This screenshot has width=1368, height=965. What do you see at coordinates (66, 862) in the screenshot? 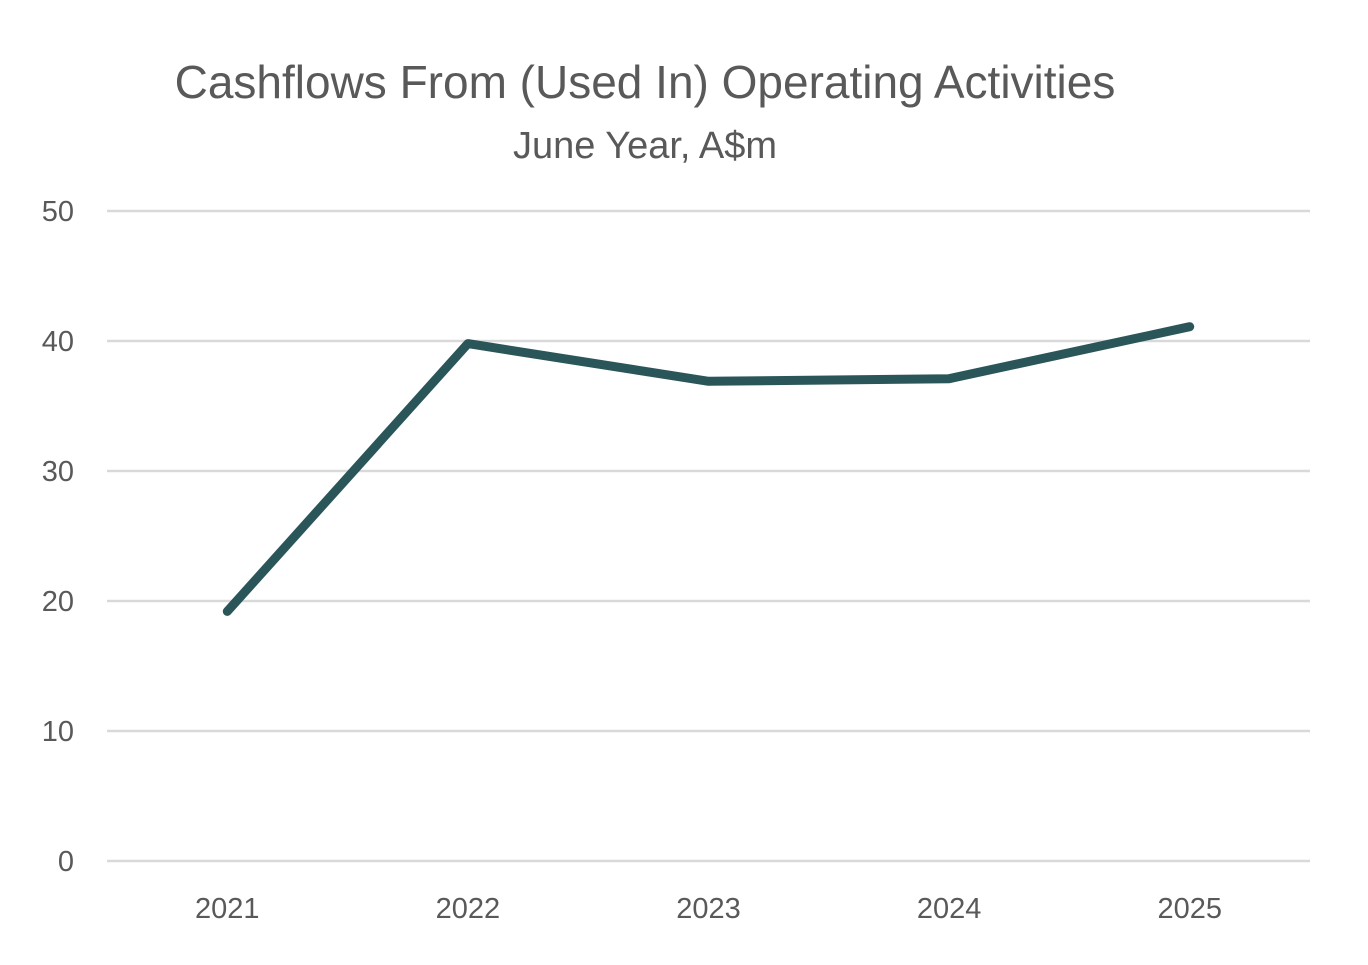
I see `y-tick-label: 0` at bounding box center [66, 862].